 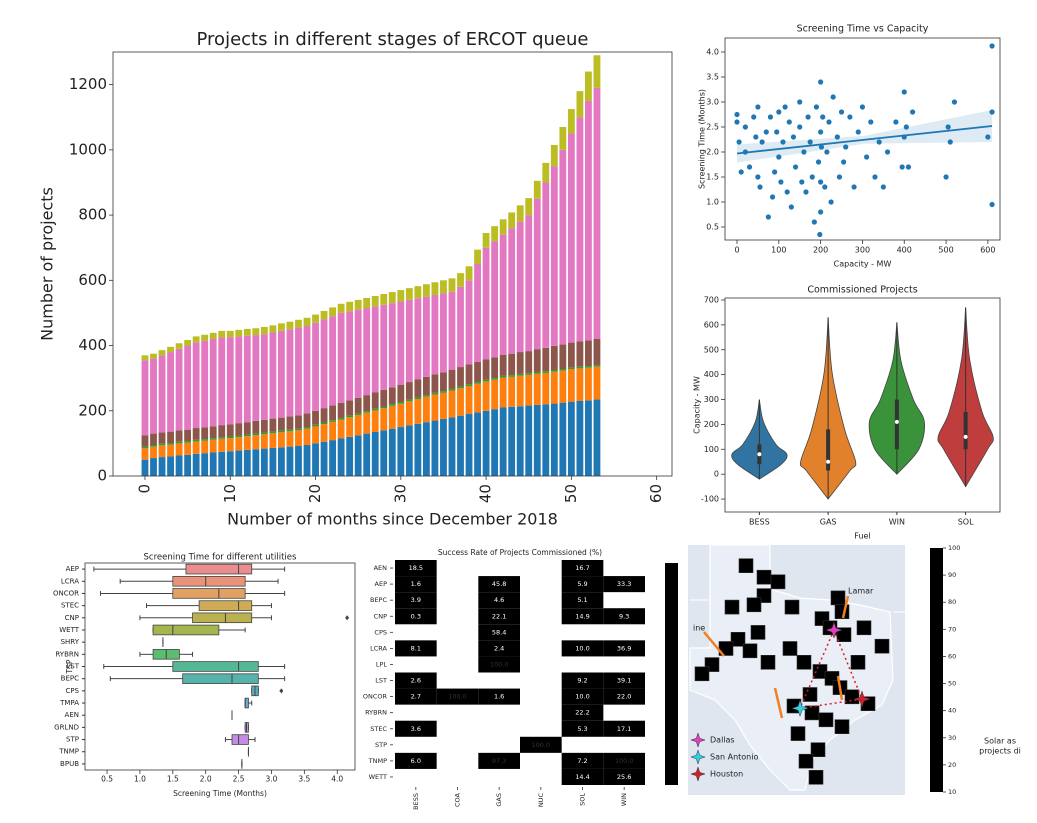 What do you see at coordinates (499, 584) in the screenshot?
I see `cell-label: 45.8` at bounding box center [499, 584].